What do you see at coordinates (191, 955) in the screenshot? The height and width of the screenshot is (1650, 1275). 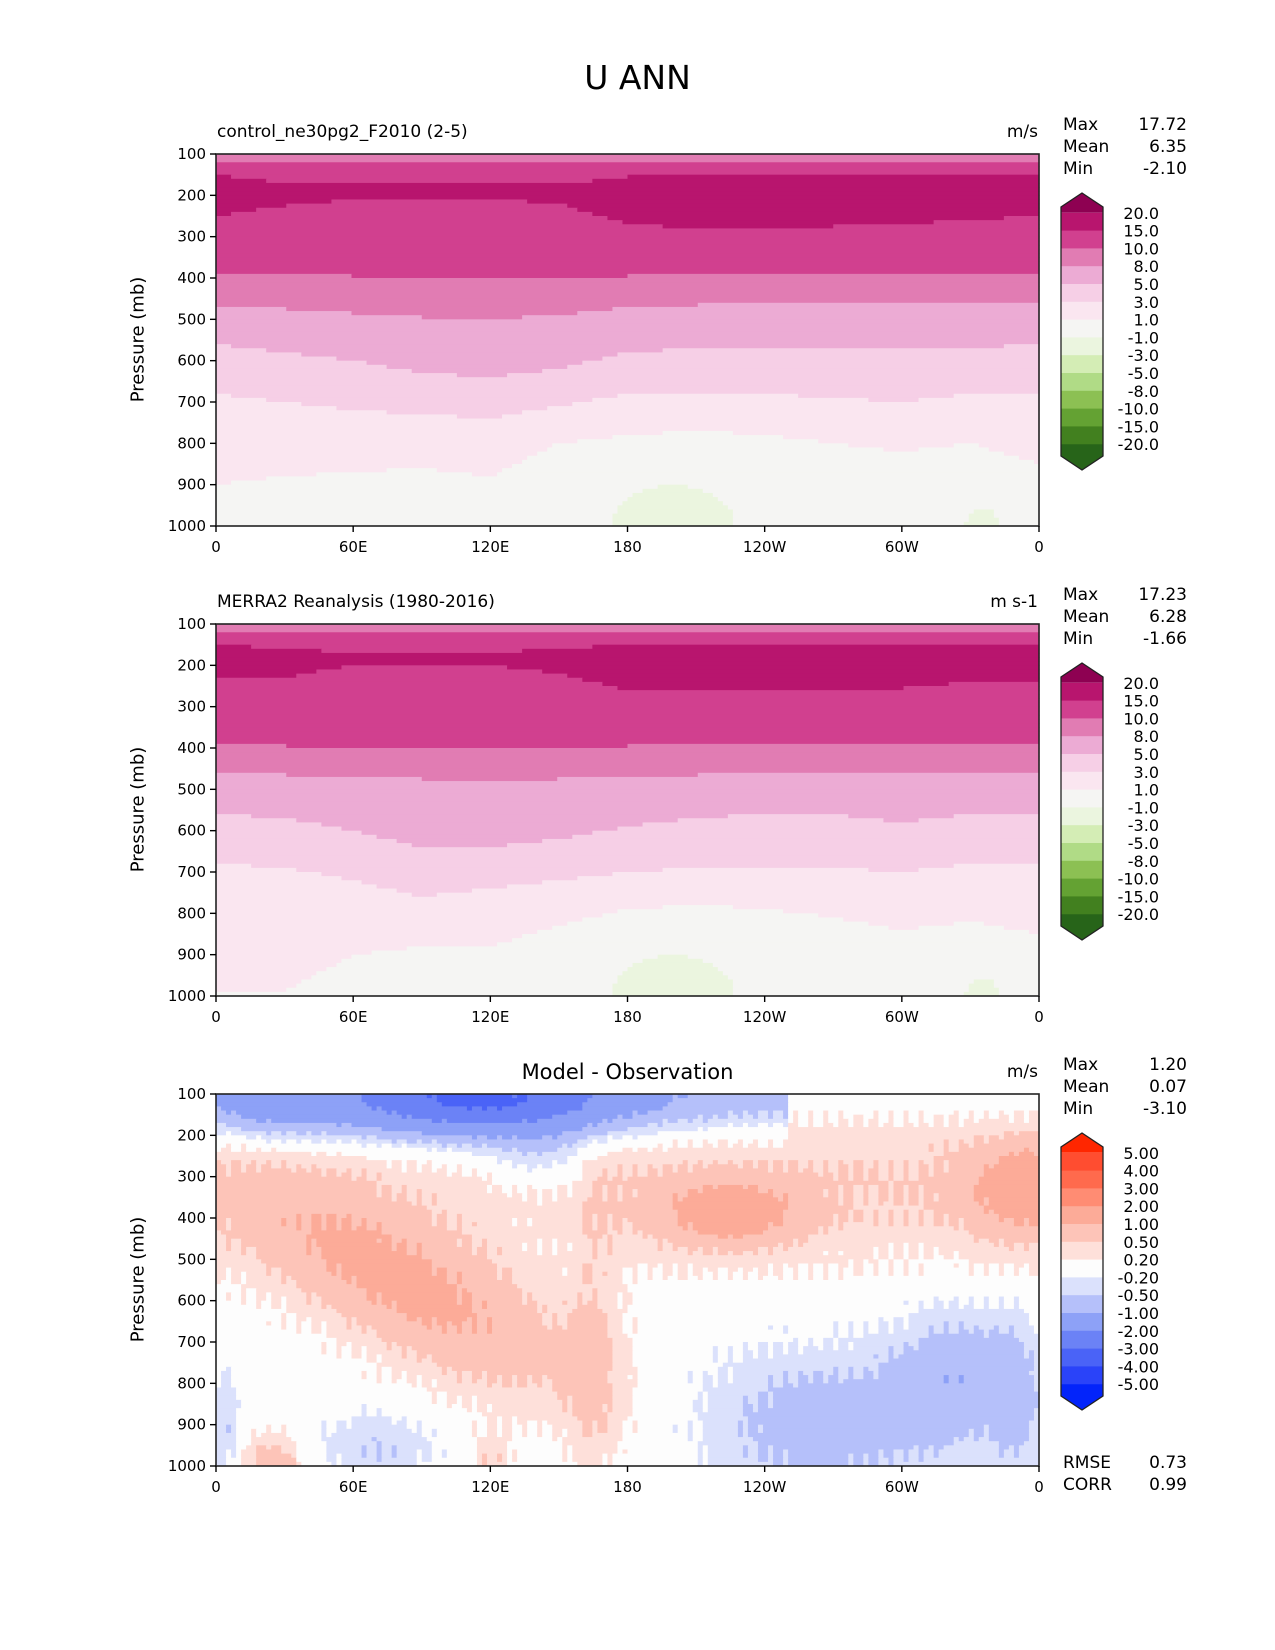 I see `y-tick-label: 900` at bounding box center [191, 955].